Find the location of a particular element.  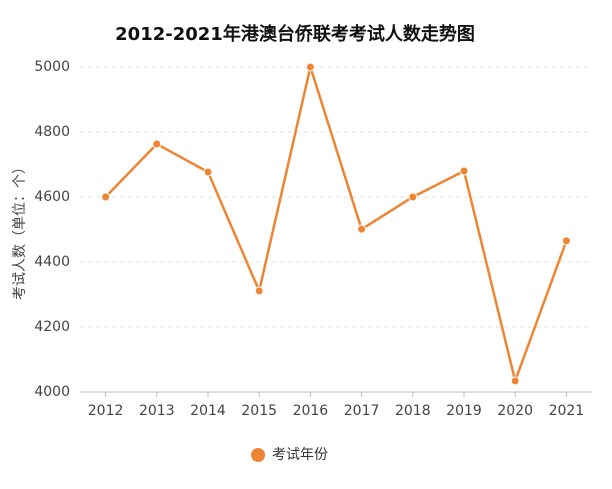

chart-title: 2012-2021年港澳台侨联考考试人数走势图 is located at coordinates (295, 34).